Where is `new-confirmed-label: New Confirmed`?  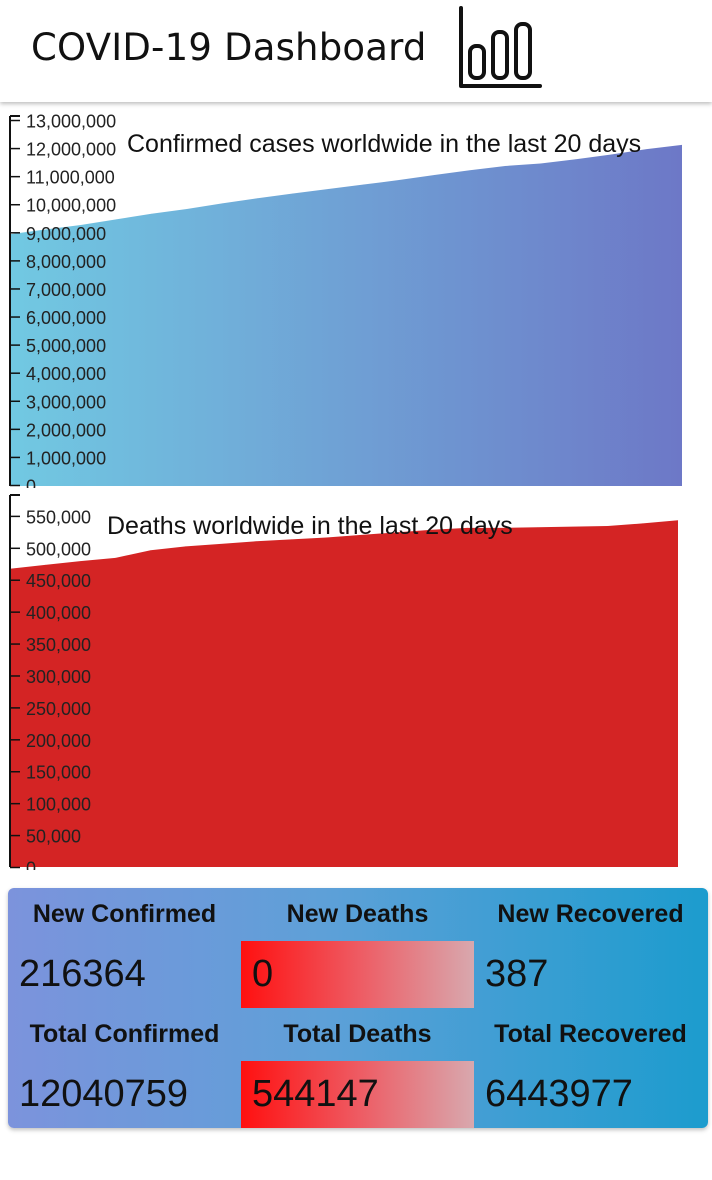 new-confirmed-label: New Confirmed is located at coordinates (124, 914).